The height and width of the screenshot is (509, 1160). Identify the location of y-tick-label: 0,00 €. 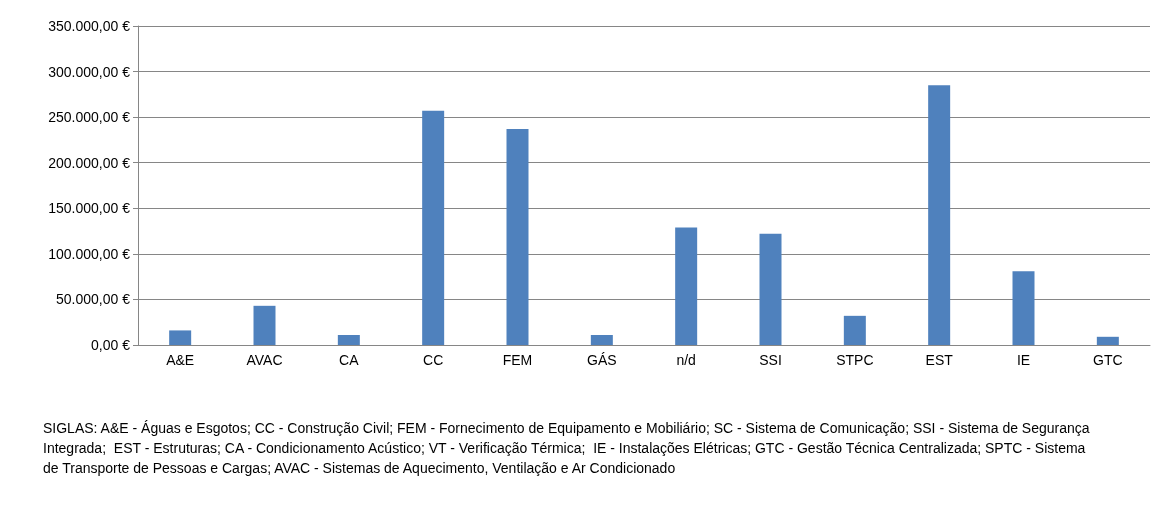
(111, 345).